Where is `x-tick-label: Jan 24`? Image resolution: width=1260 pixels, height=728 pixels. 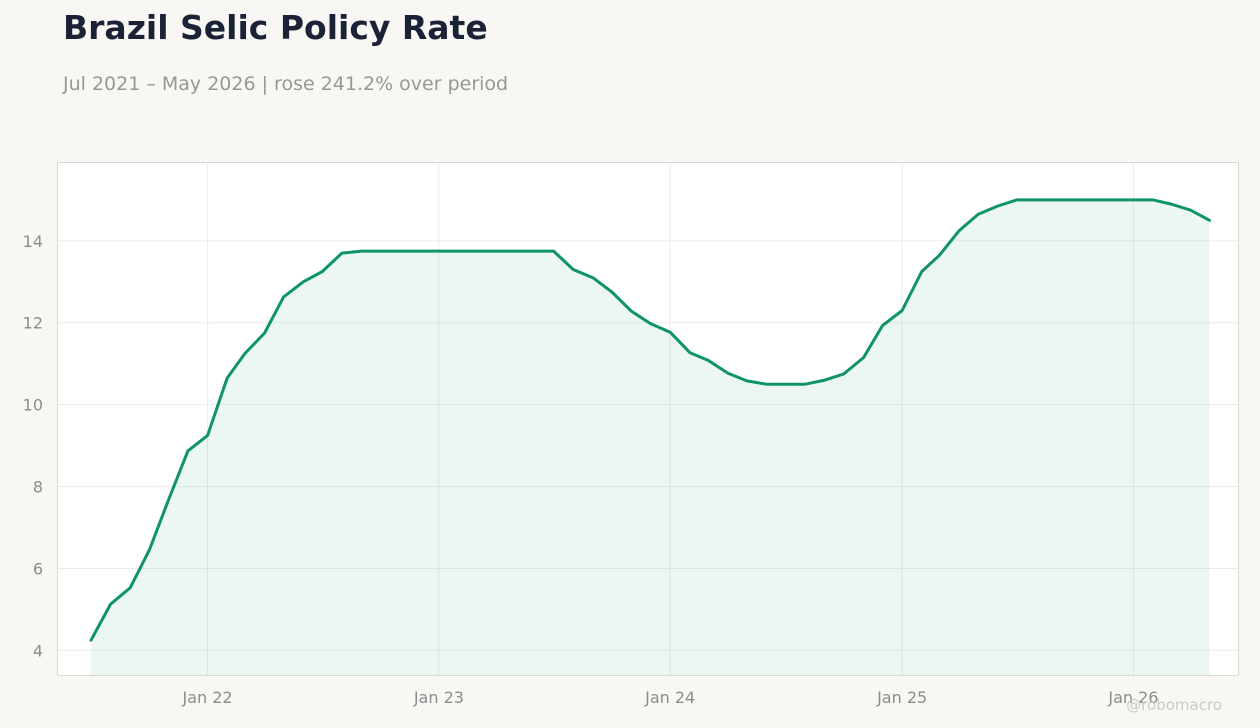
x-tick-label: Jan 24 is located at coordinates (669, 697).